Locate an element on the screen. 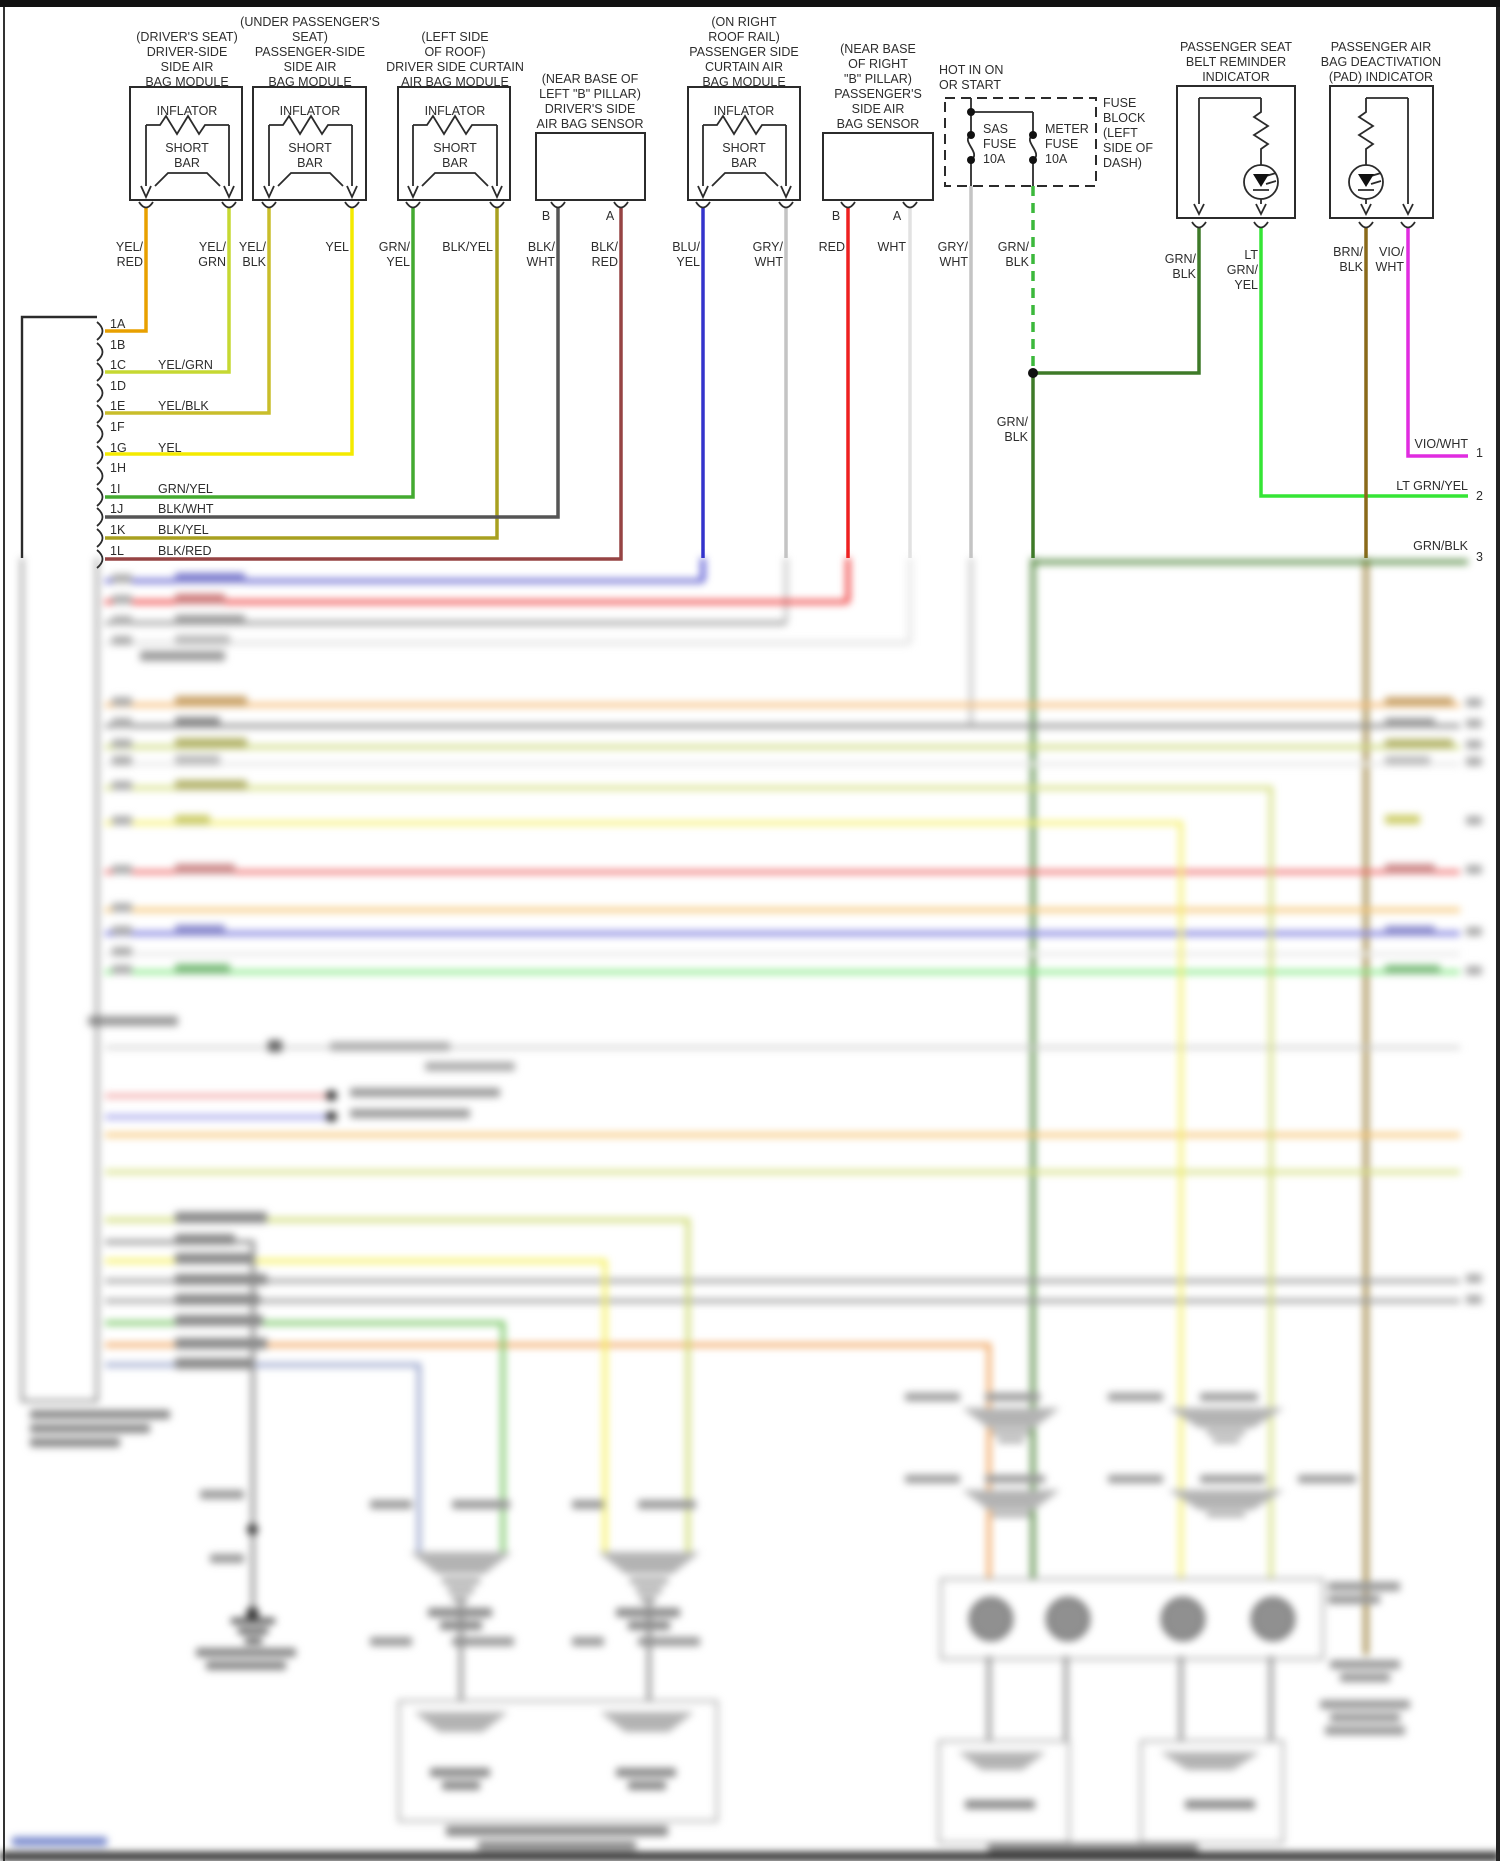  title-line: PASSENGER SEAT is located at coordinates (1236, 47).